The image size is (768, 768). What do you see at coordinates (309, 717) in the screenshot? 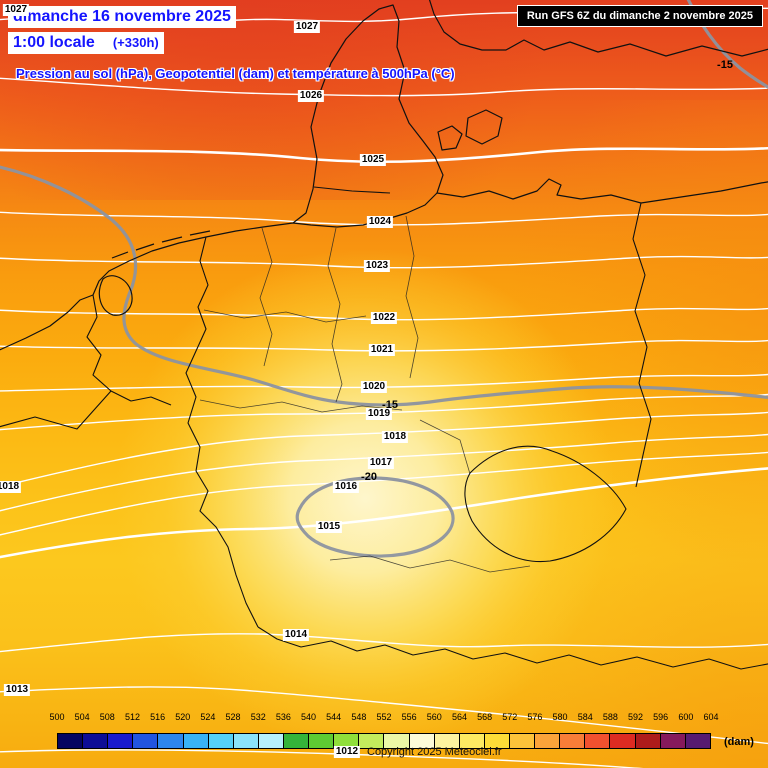
I see `colorbar-tick: 540` at bounding box center [309, 717].